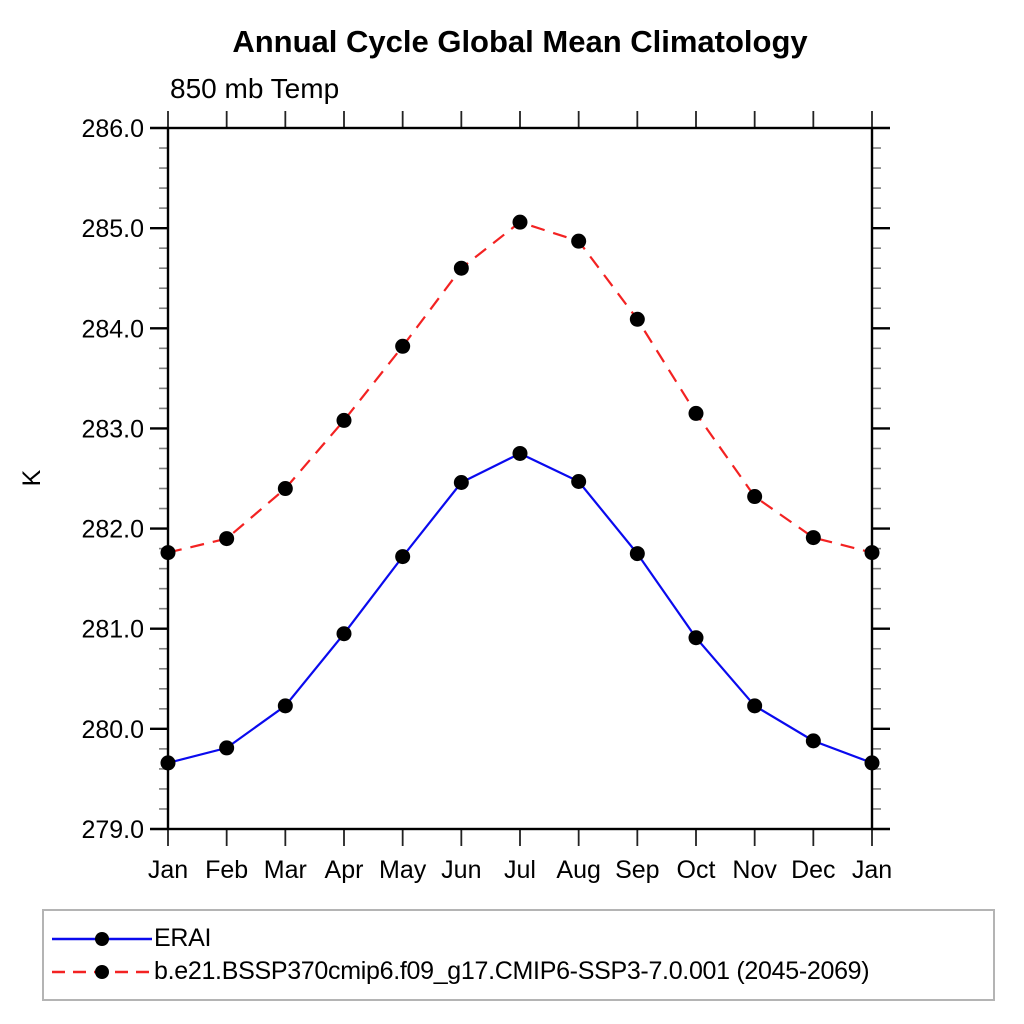 Image resolution: width=1024 pixels, height=1024 pixels. Describe the element at coordinates (520, 870) in the screenshot. I see `x-axis-tick-label: Jul` at that location.